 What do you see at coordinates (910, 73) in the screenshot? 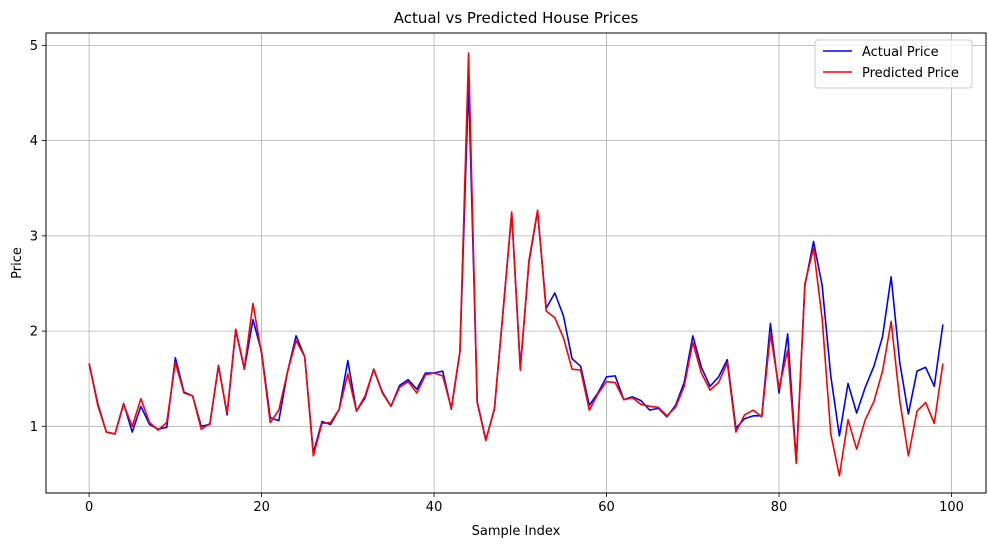
I see `legend-label-predicted: Predicted Price` at bounding box center [910, 73].